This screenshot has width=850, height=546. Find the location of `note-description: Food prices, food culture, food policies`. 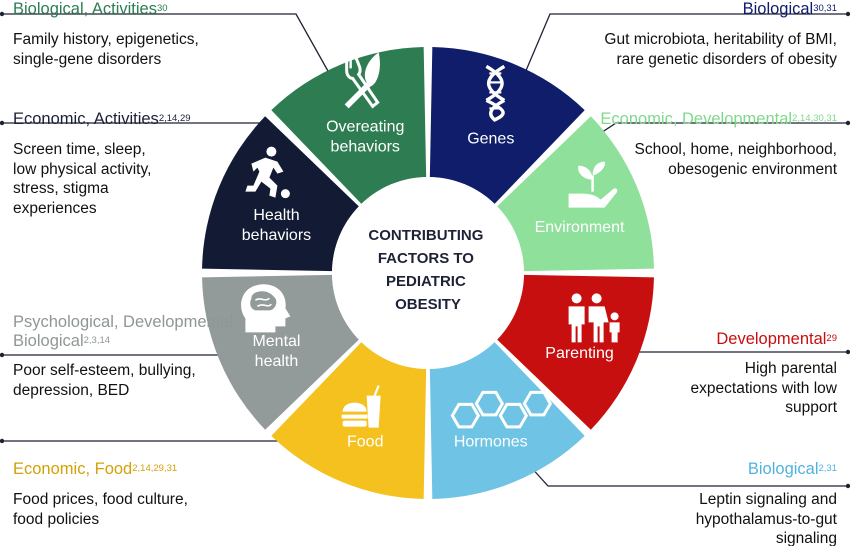

note-description: Food prices, food culture, food policies is located at coordinates (100, 509).